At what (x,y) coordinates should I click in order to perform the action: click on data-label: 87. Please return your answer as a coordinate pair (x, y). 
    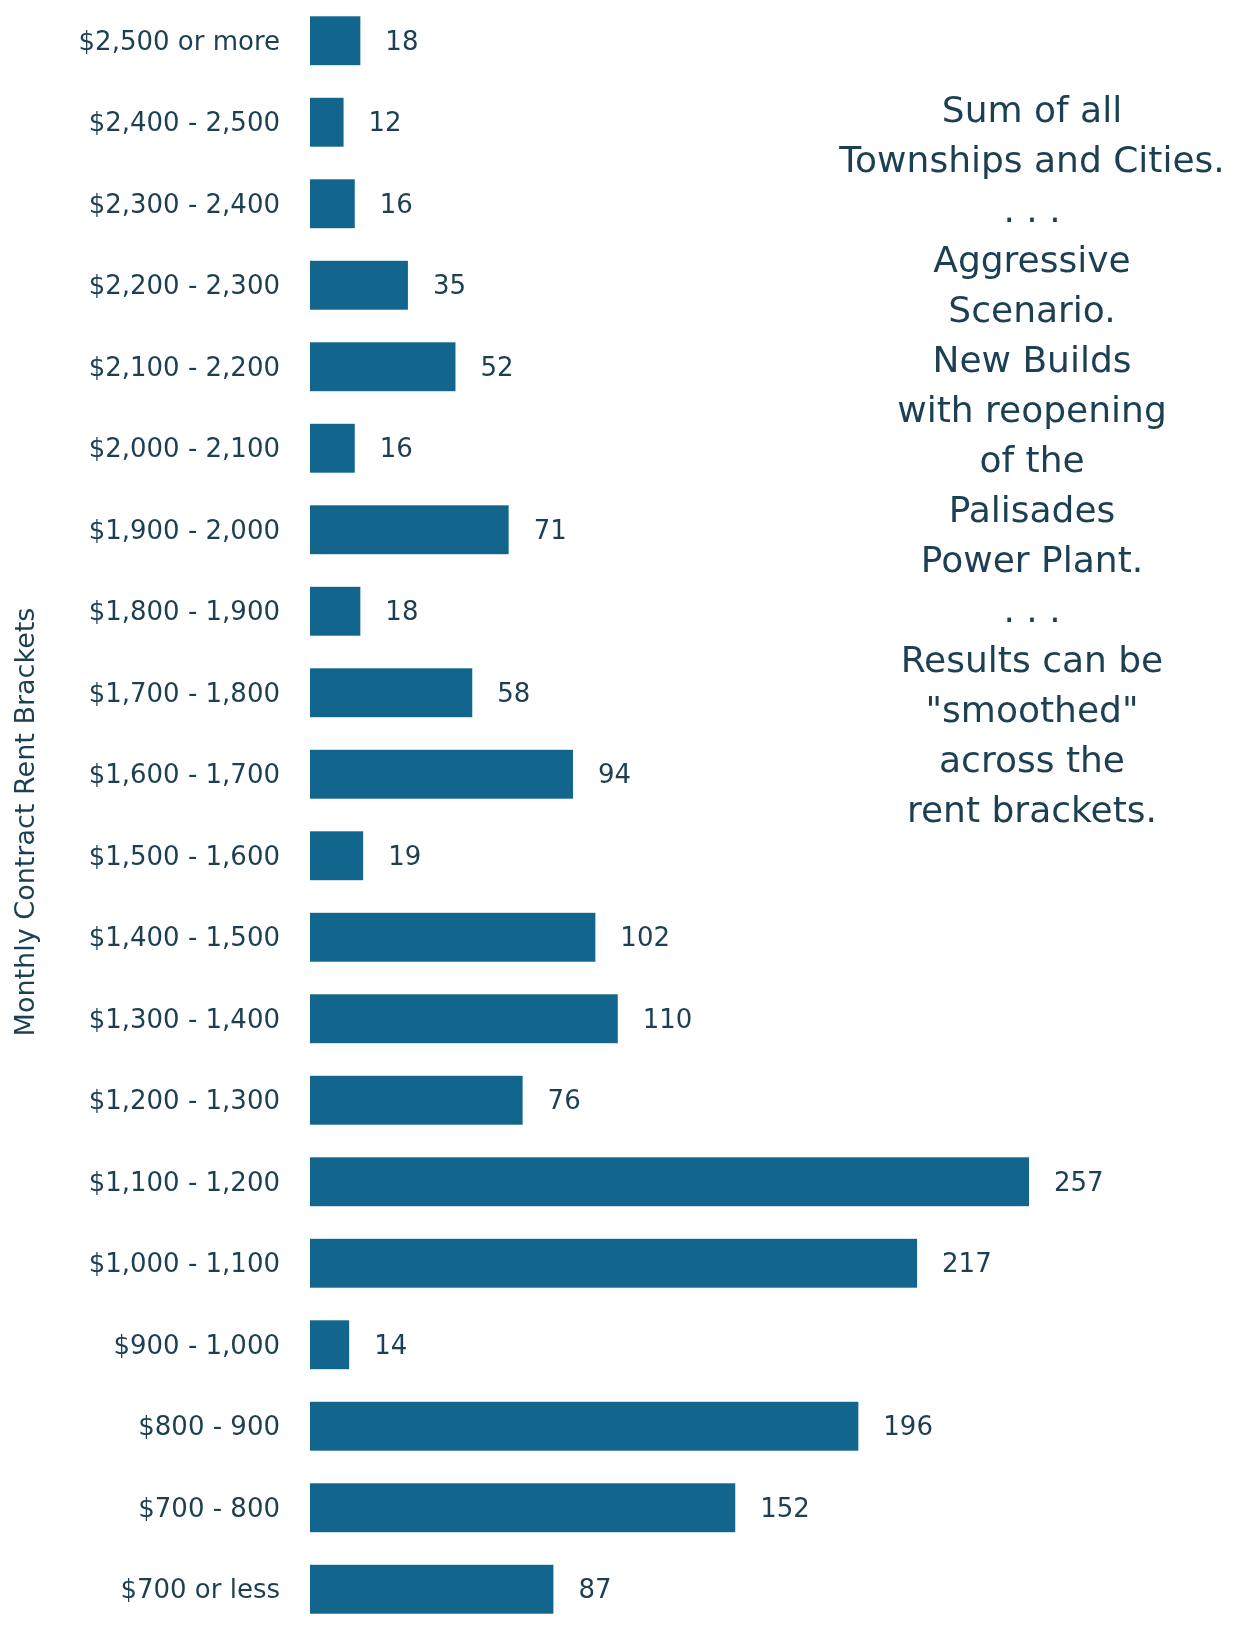
    Looking at the image, I should click on (595, 1589).